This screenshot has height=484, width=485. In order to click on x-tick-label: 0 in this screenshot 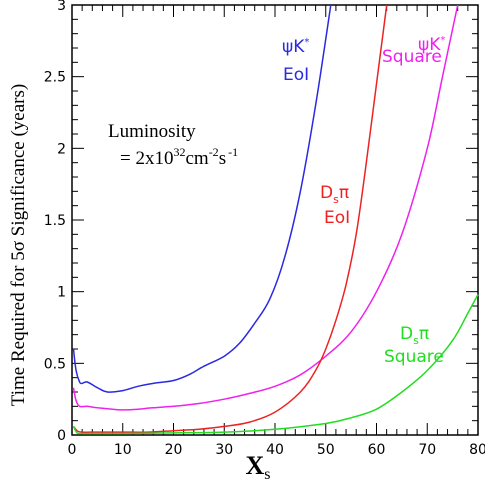, I will do `click(72, 450)`.